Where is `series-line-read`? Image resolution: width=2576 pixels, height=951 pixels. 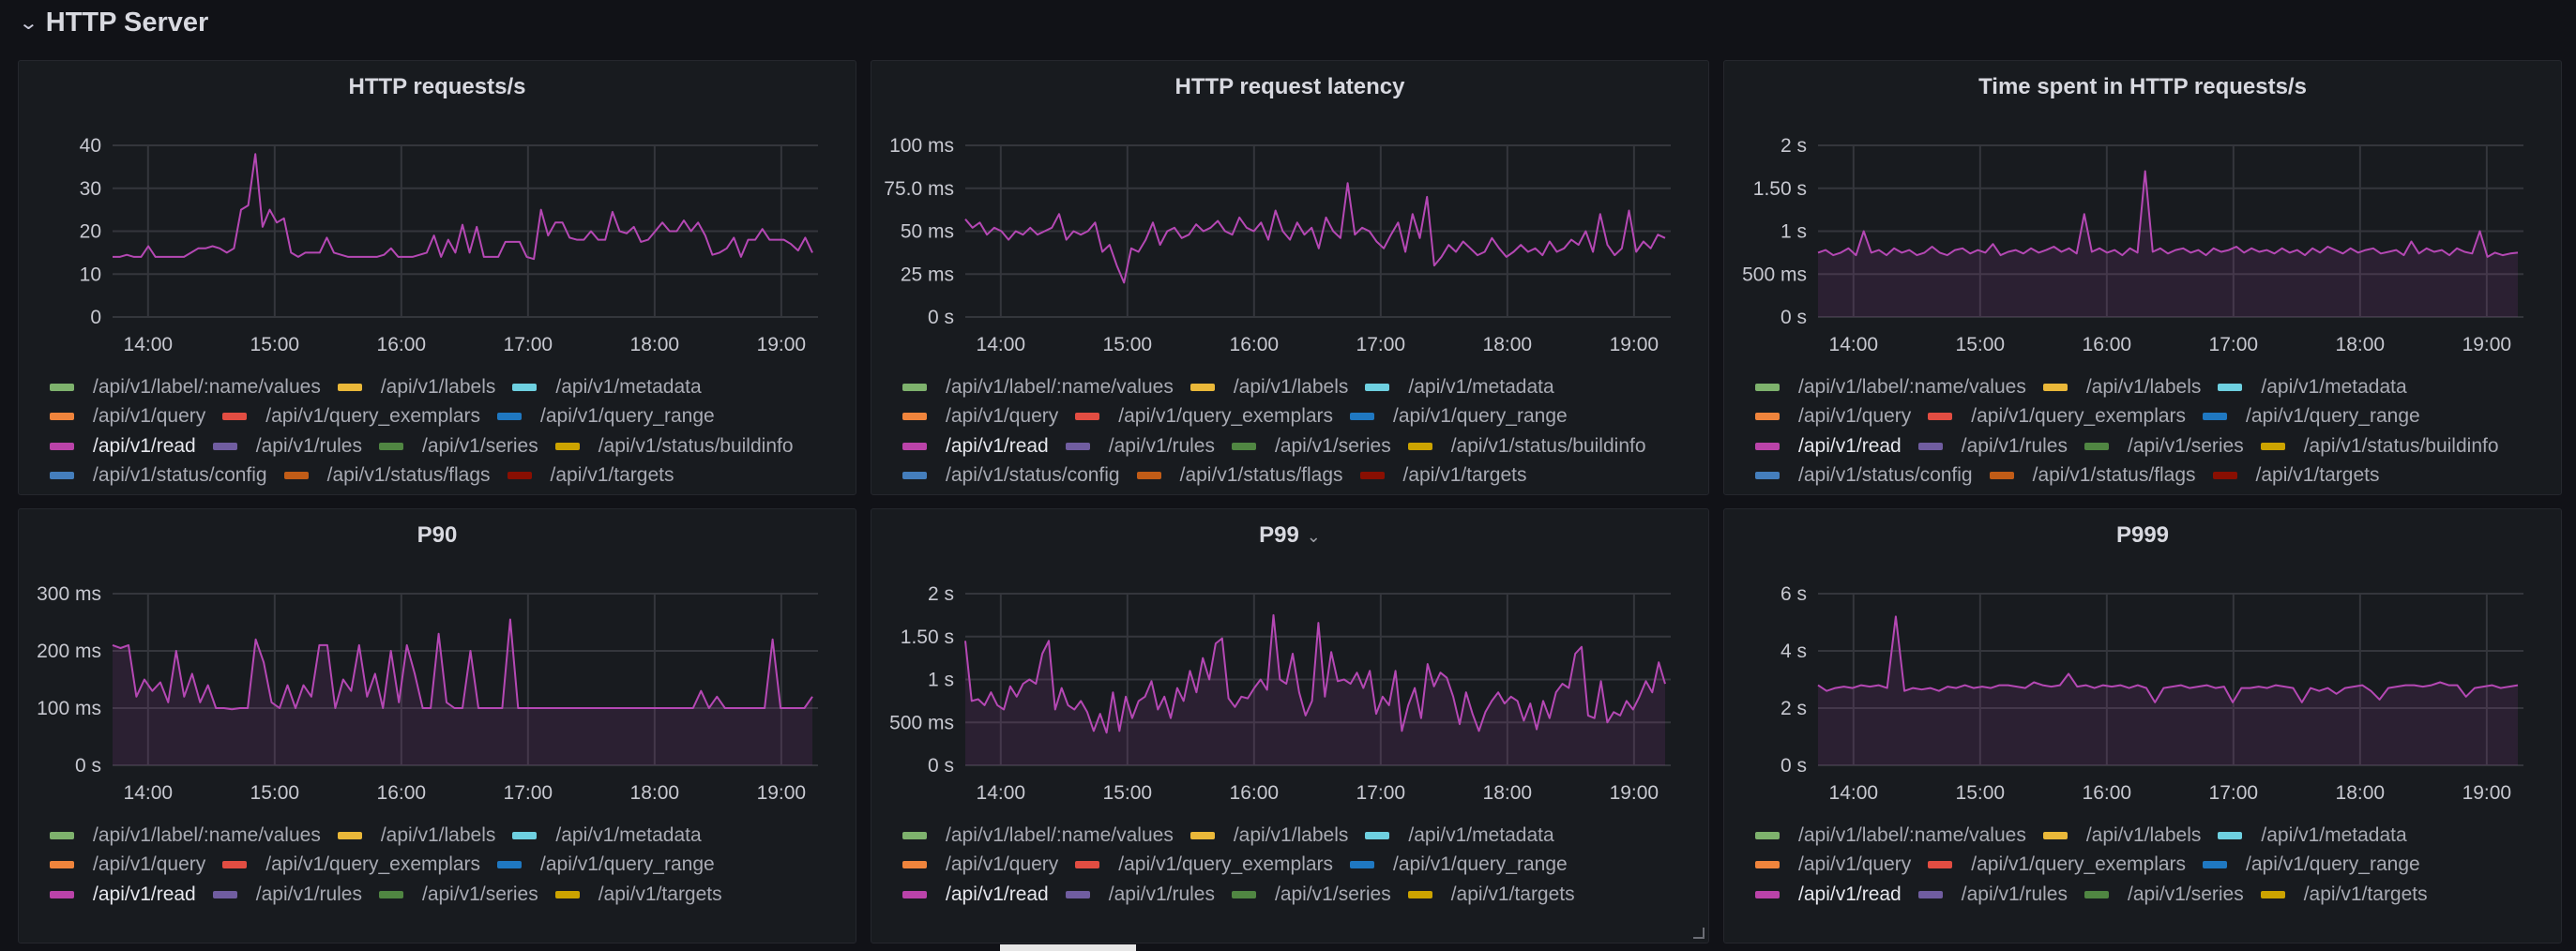
series-line-read is located at coordinates (462, 665).